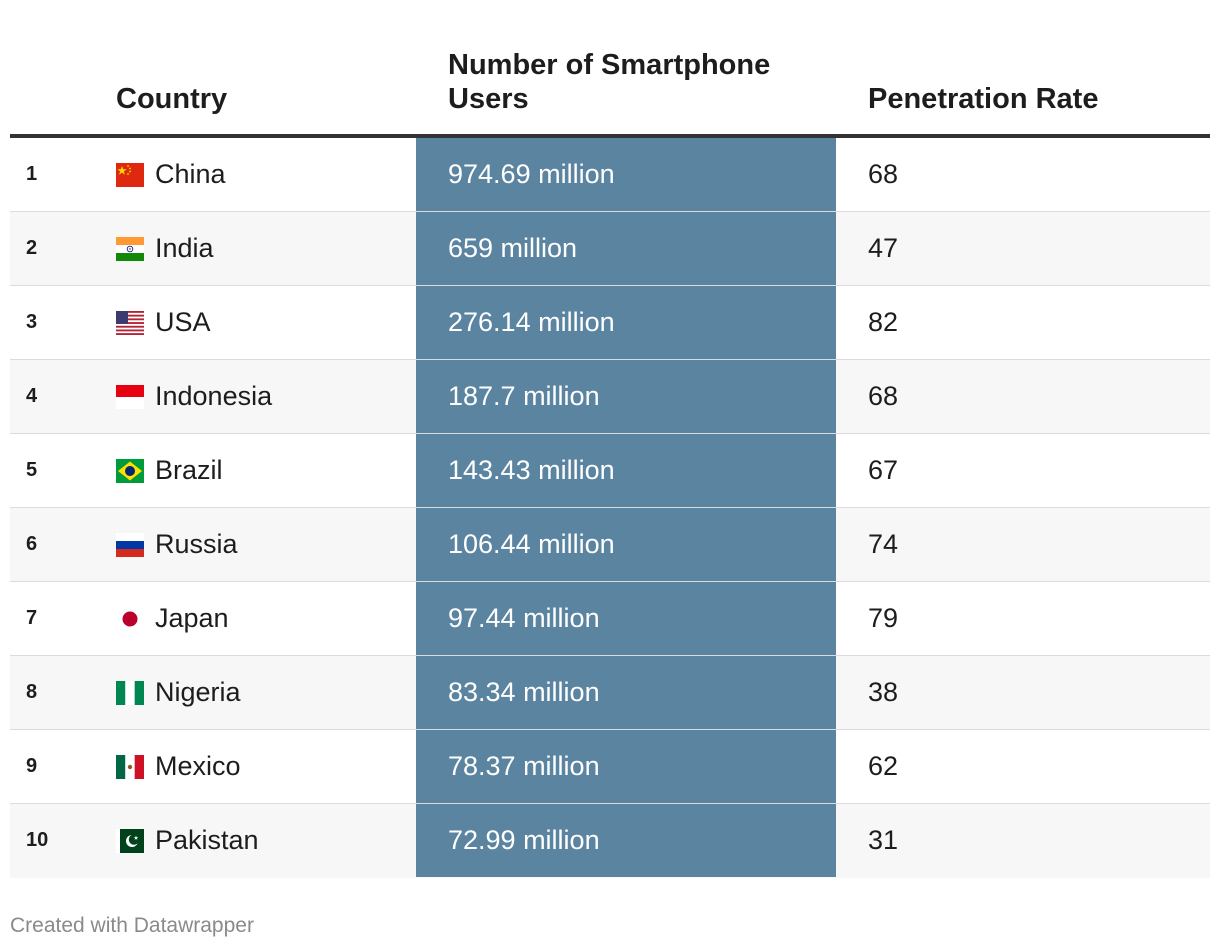 The height and width of the screenshot is (952, 1220). Describe the element at coordinates (626, 766) in the screenshot. I see `smartphone-users-cell: 78.37 million` at that location.